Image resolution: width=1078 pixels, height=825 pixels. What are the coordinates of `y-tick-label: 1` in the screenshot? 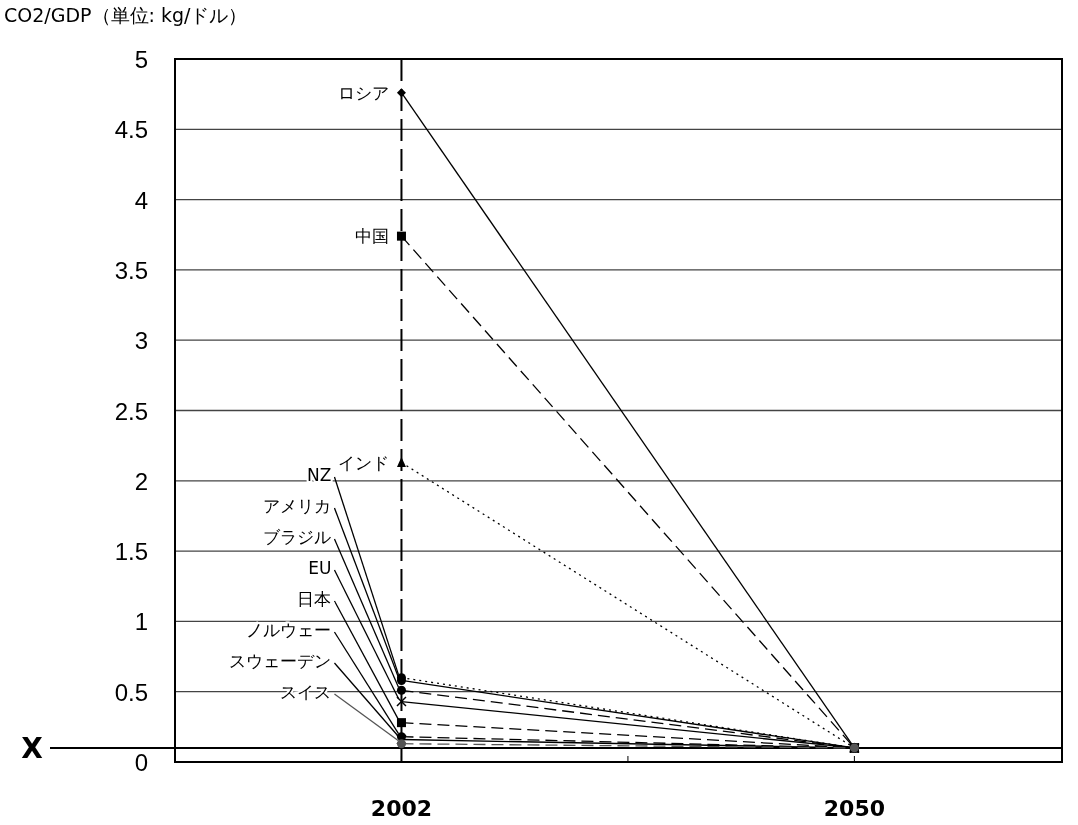 It's located at (141, 622).